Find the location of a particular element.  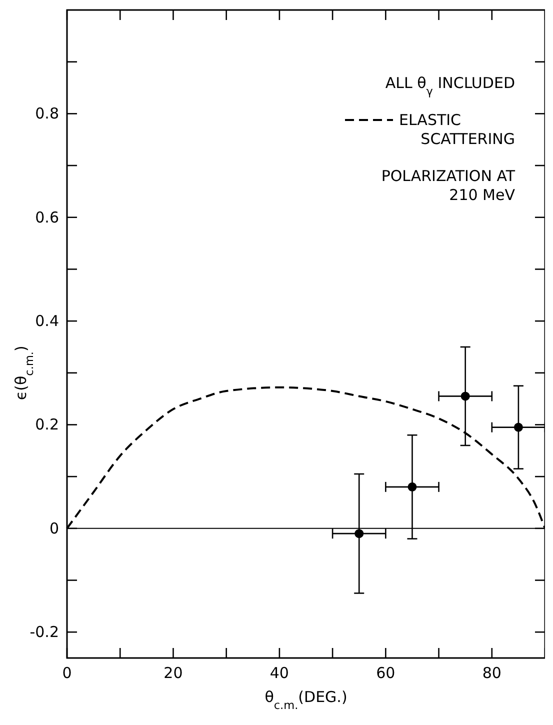

y-tick-label: -0.2 is located at coordinates (44, 632).